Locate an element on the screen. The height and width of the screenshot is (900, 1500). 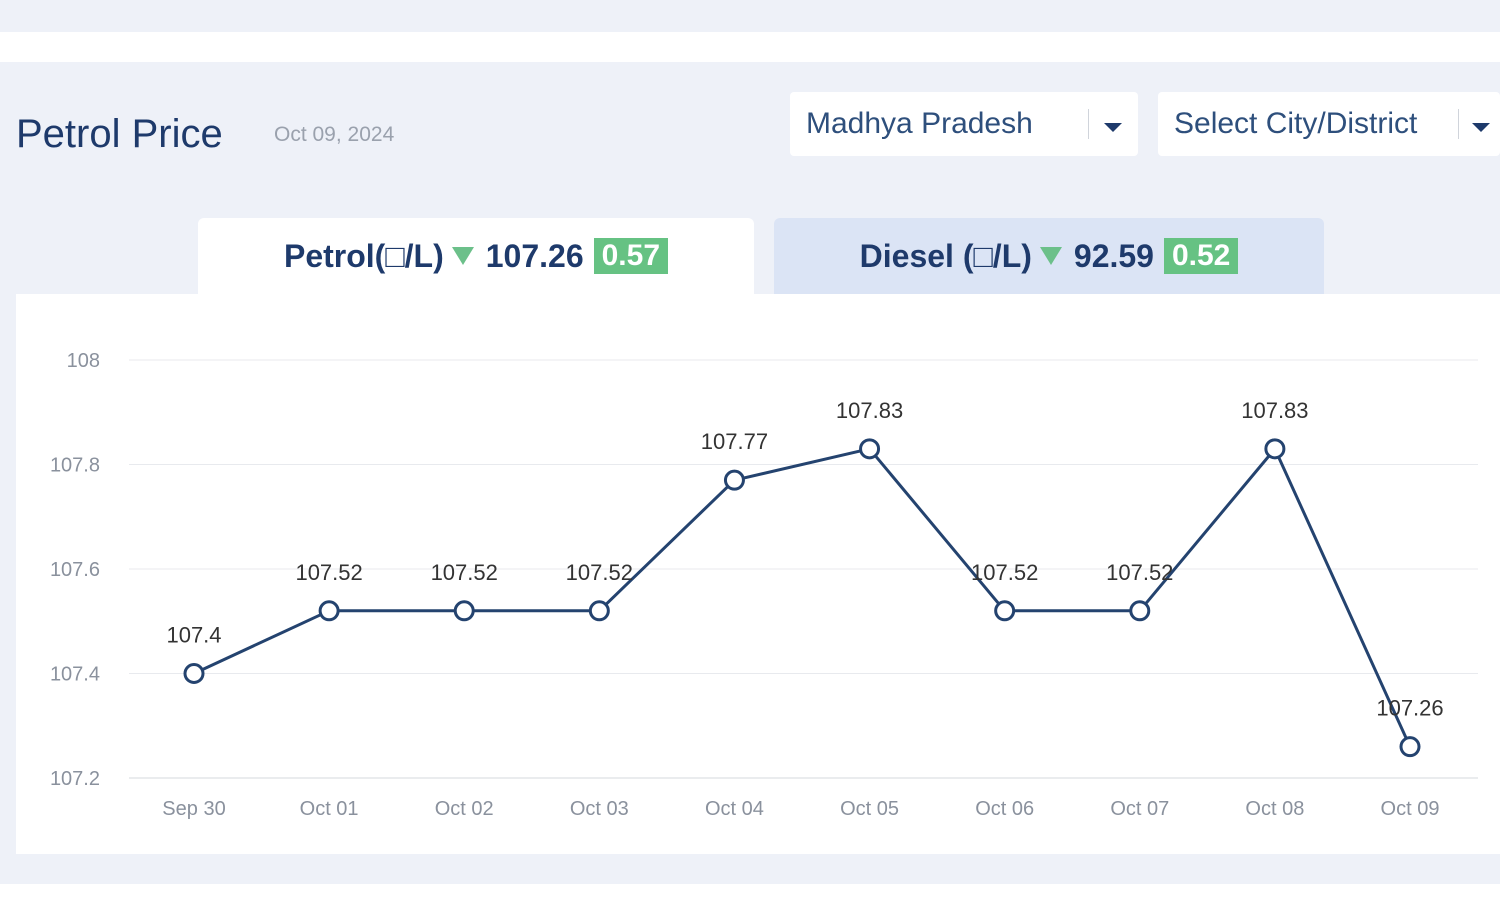
tab-diesel-change-badge: 0.52 is located at coordinates (1201, 256).